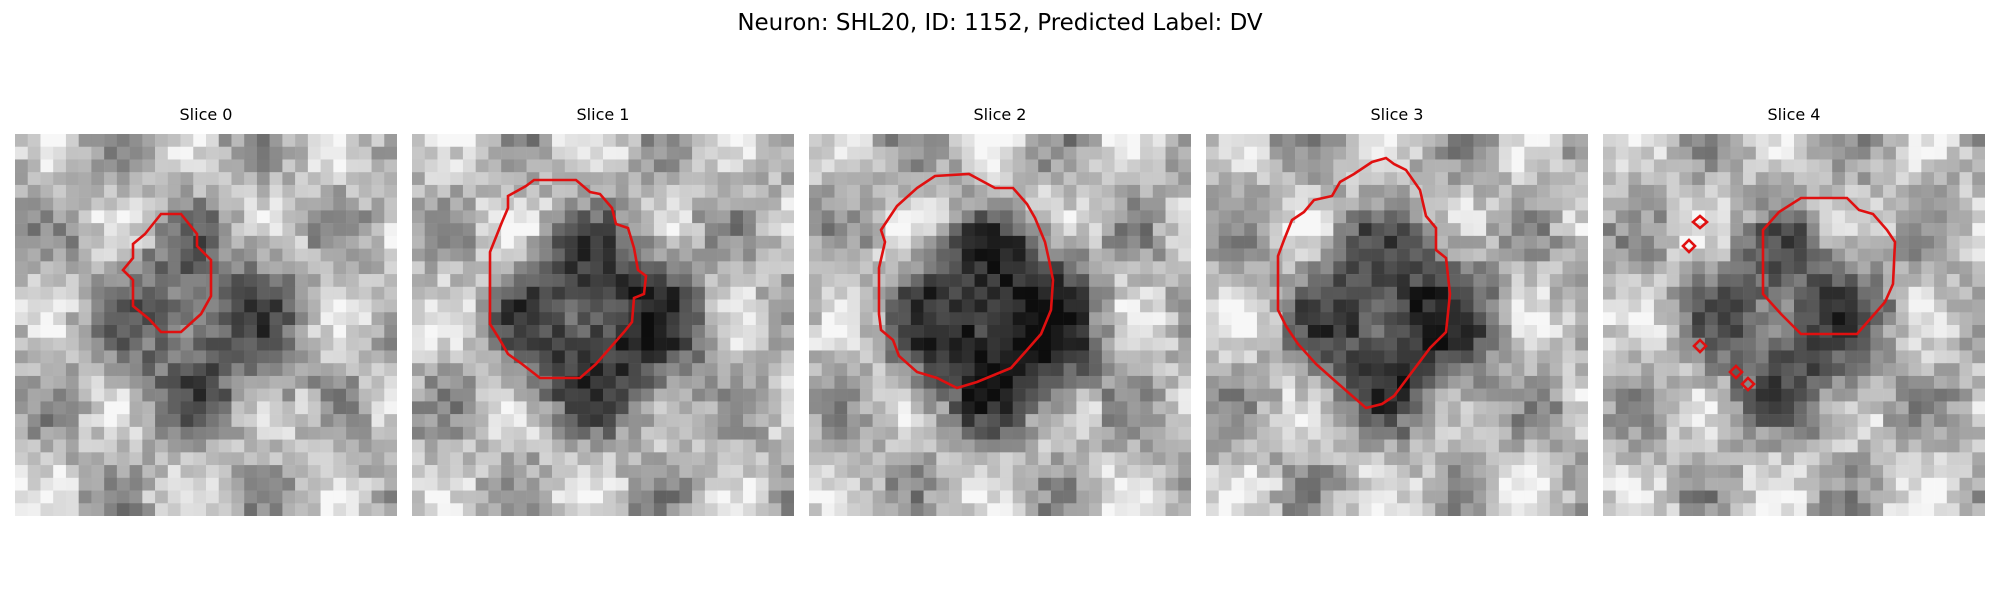 The height and width of the screenshot is (600, 2000). I want to click on slice-title-2: Slice 2, so click(1000, 114).